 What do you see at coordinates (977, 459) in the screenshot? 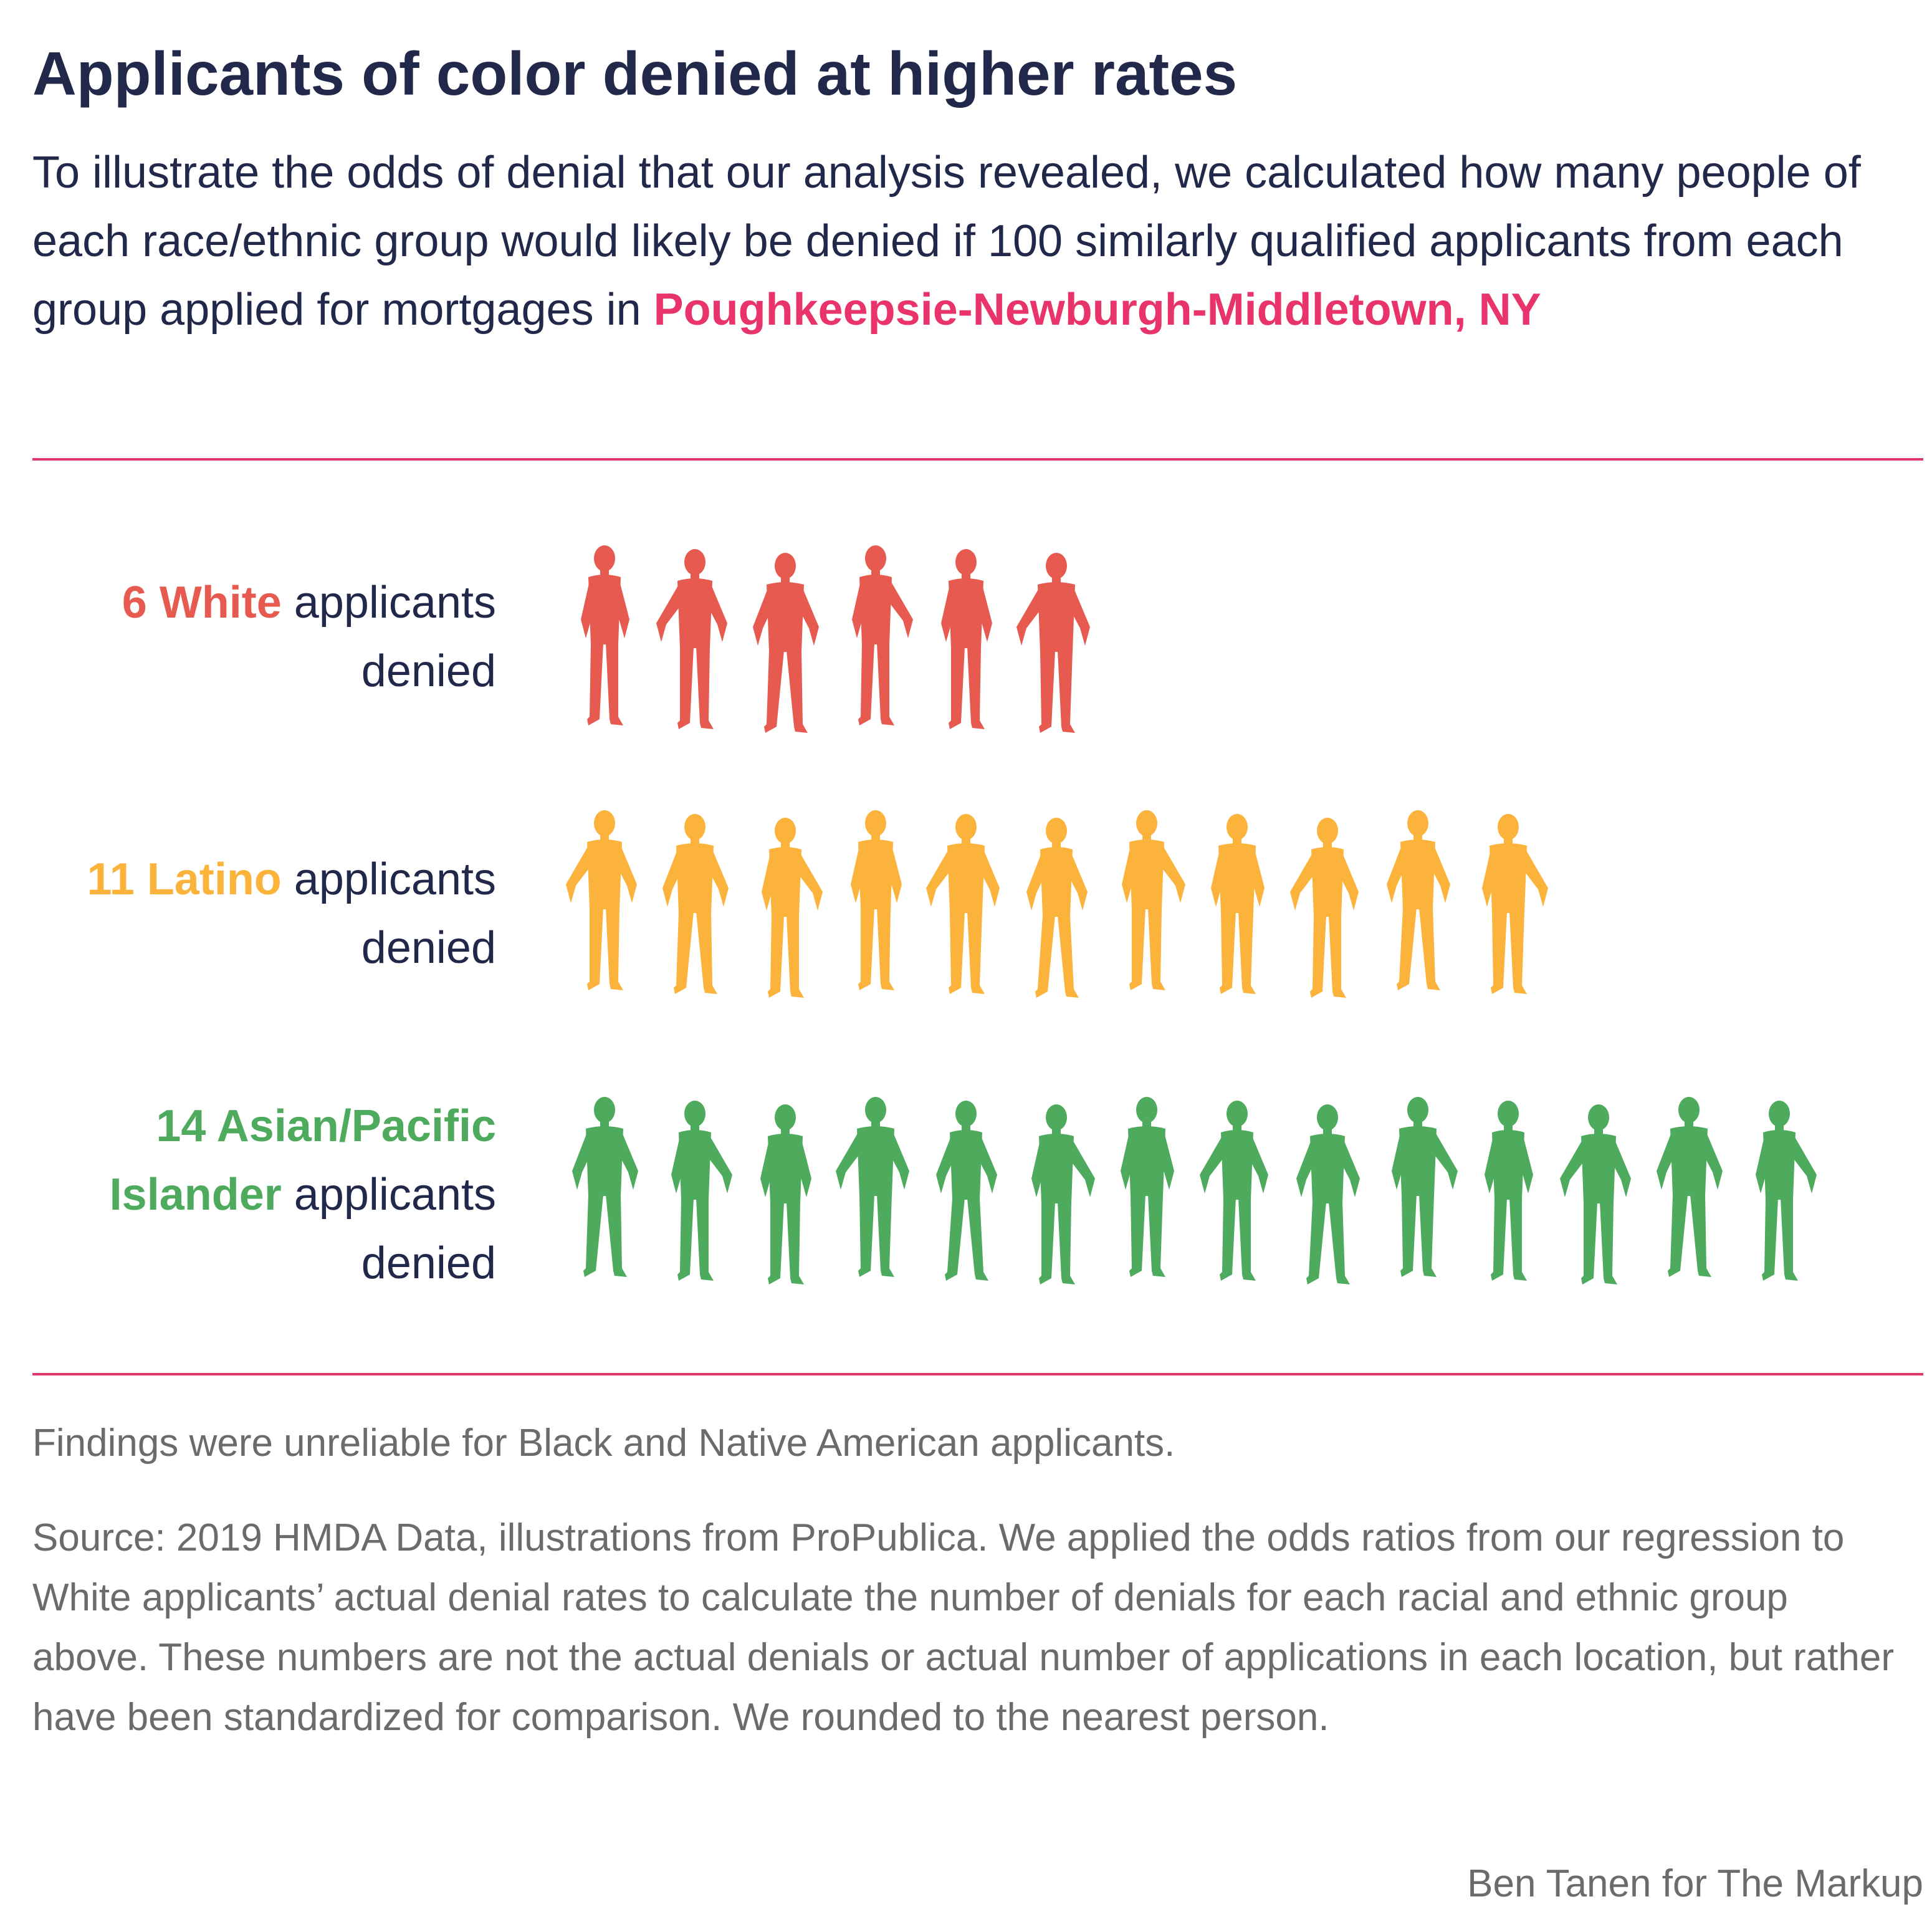
I see `top-divider` at bounding box center [977, 459].